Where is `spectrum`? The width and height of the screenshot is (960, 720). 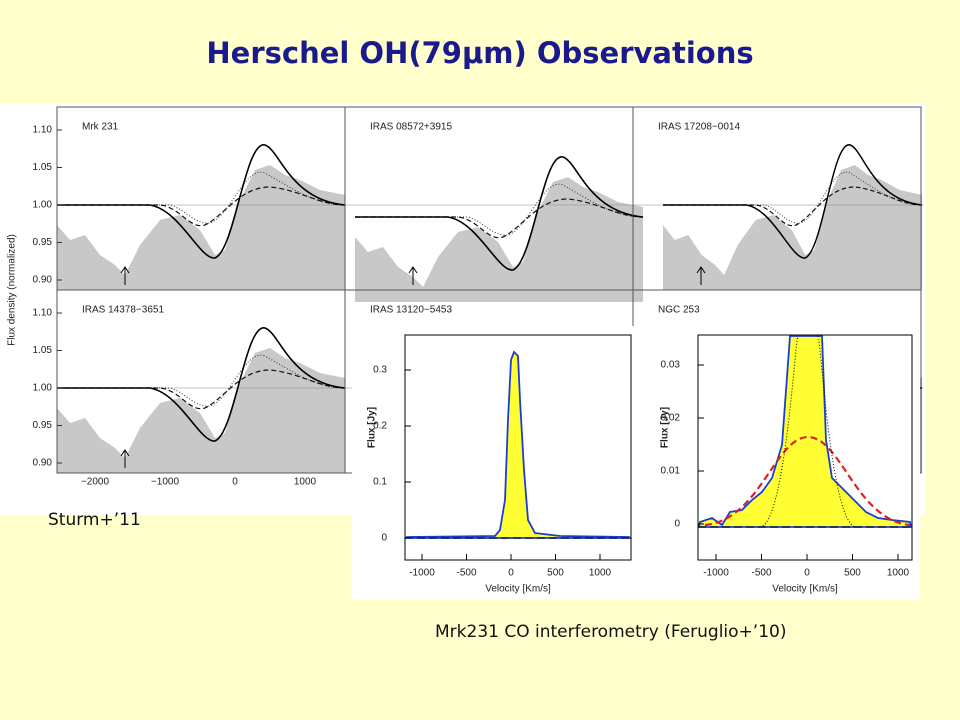
spectrum is located at coordinates (518, 444).